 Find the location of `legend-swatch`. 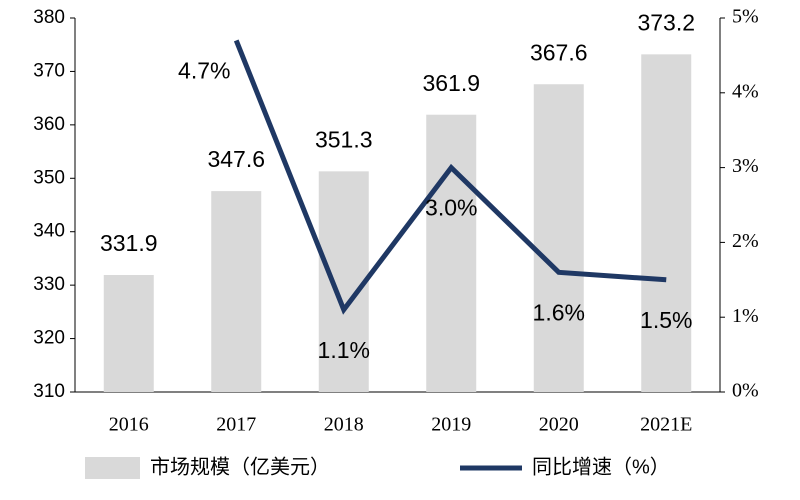

legend-swatch is located at coordinates (112, 468).